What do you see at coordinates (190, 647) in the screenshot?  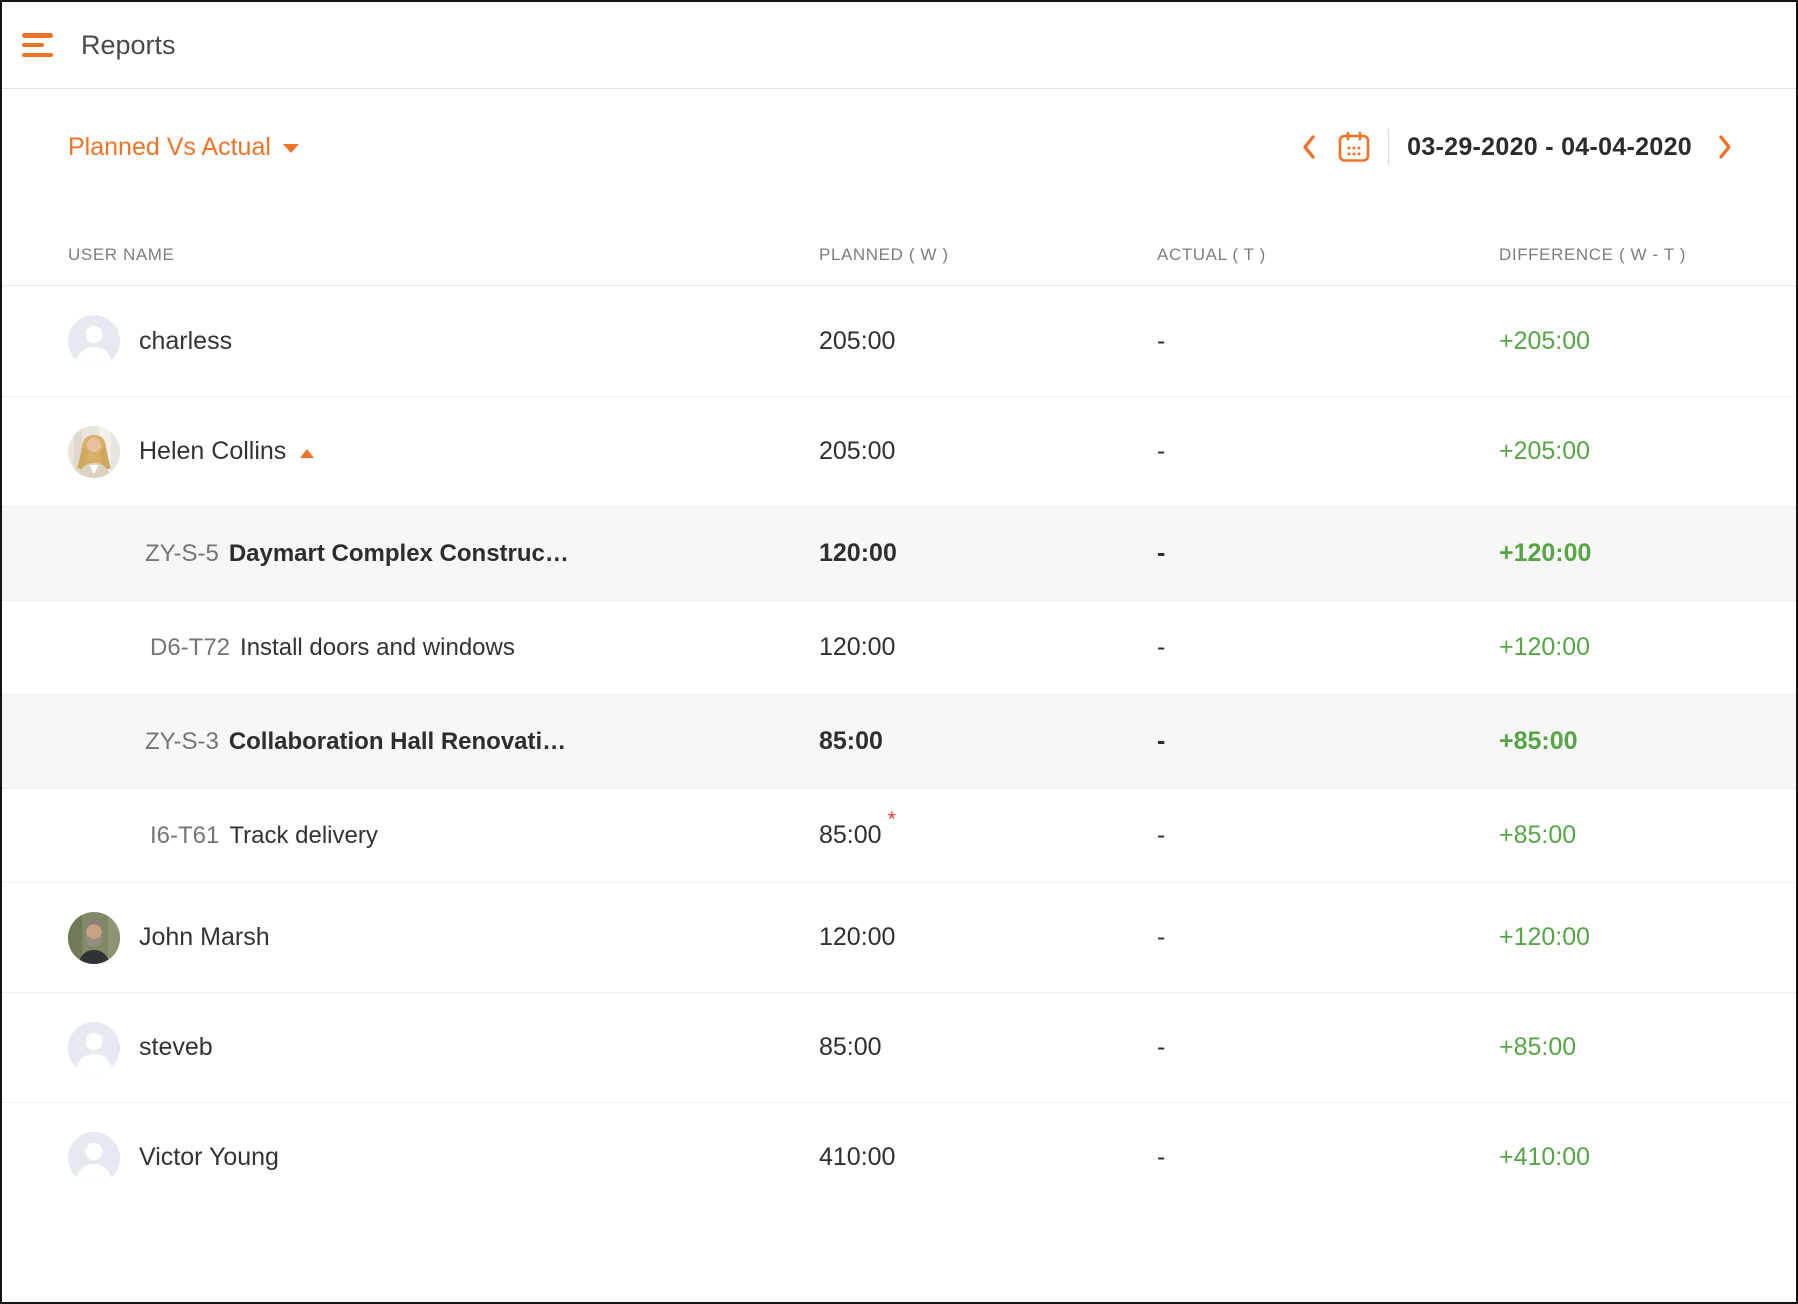 I see `item-code: D6-T72` at bounding box center [190, 647].